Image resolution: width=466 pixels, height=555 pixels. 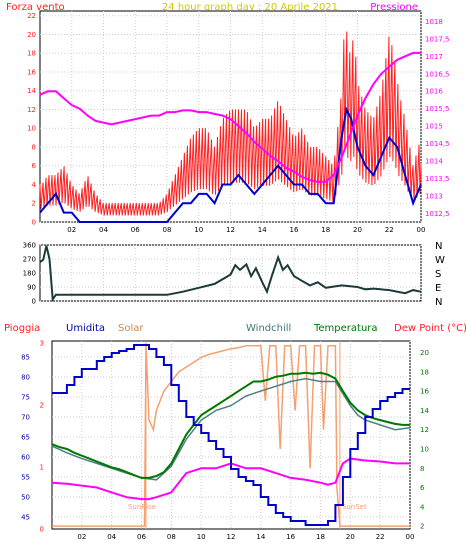 I want to click on y-right-tick-label: 1012,5, so click(x=437, y=214).